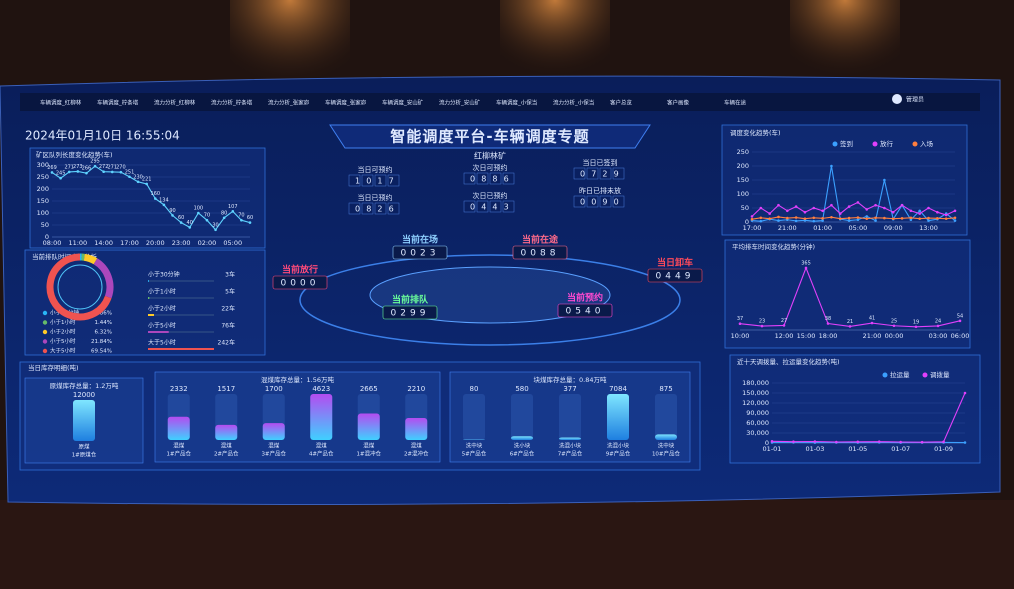 The height and width of the screenshot is (589, 1014). What do you see at coordinates (403, 103) in the screenshot?
I see `nav-tab: 车辆调度_安山矿` at bounding box center [403, 103].